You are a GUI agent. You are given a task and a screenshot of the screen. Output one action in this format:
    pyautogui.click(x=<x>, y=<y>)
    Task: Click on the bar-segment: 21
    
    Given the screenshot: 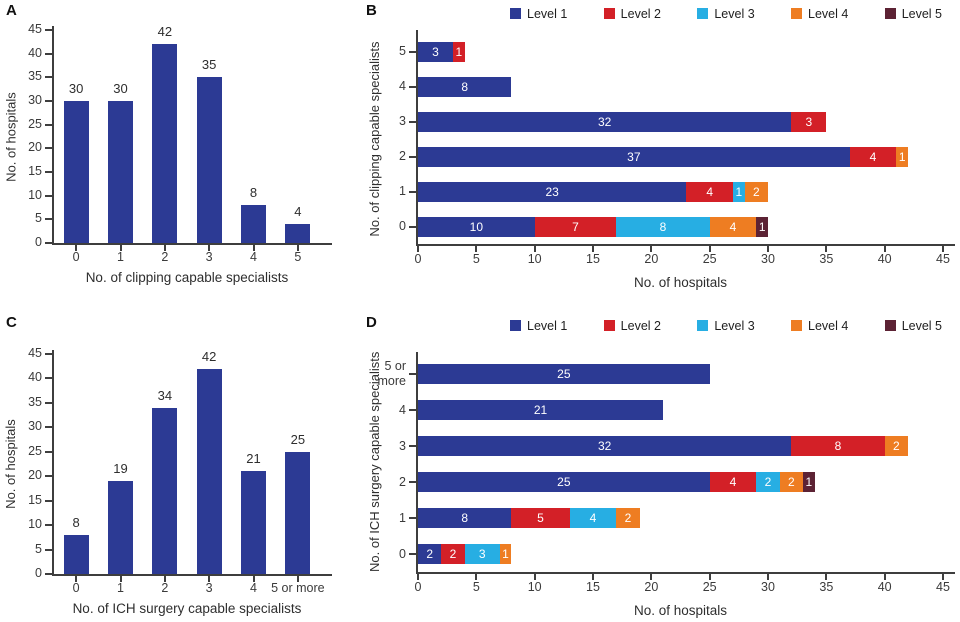 What is the action you would take?
    pyautogui.click(x=540, y=410)
    